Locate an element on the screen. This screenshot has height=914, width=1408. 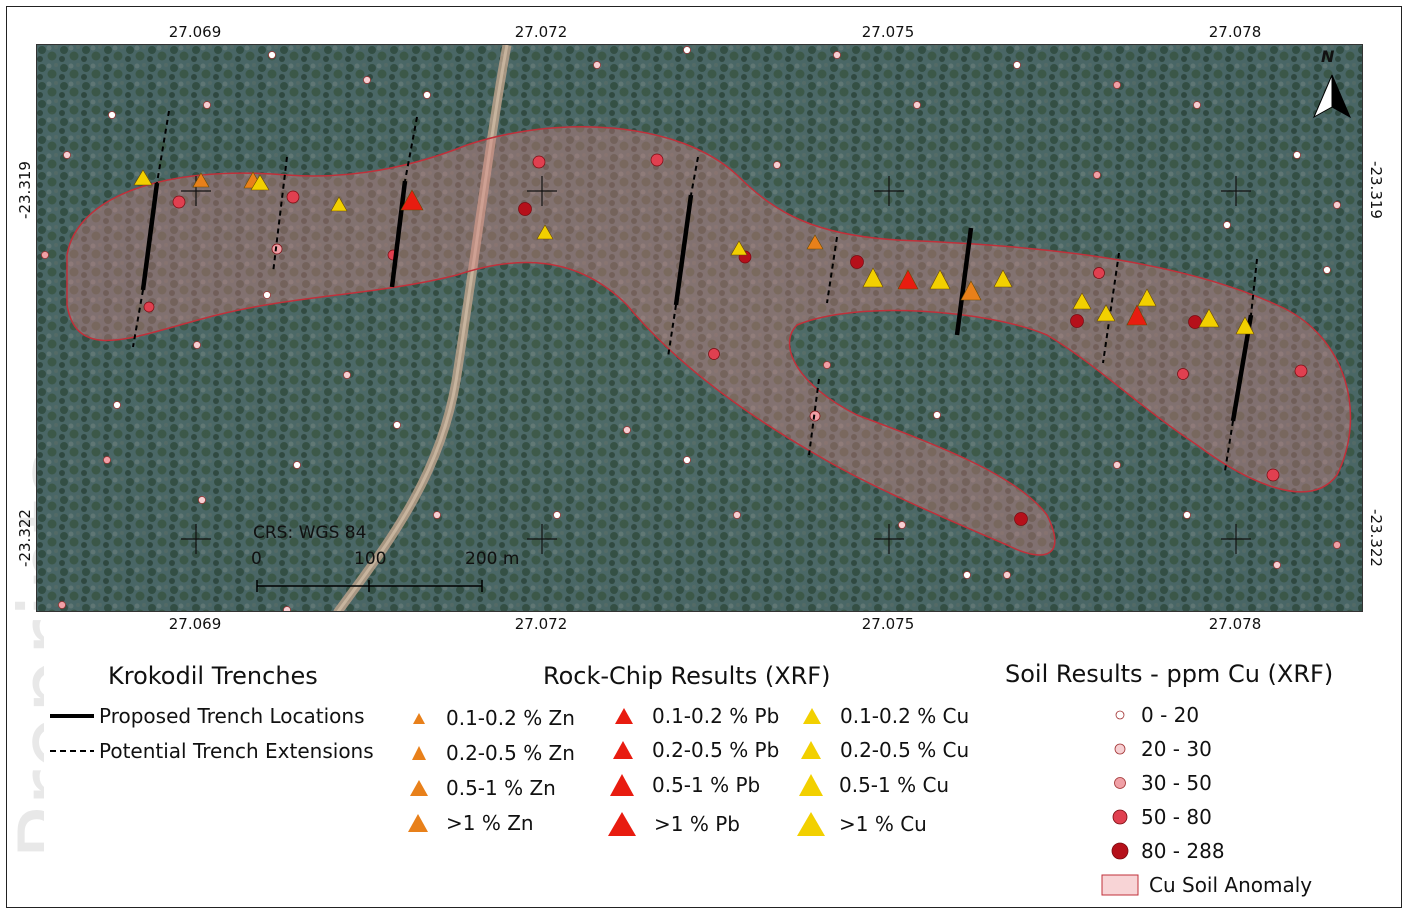
legend-zn-4: >1 % Zn is located at coordinates (470, 823).